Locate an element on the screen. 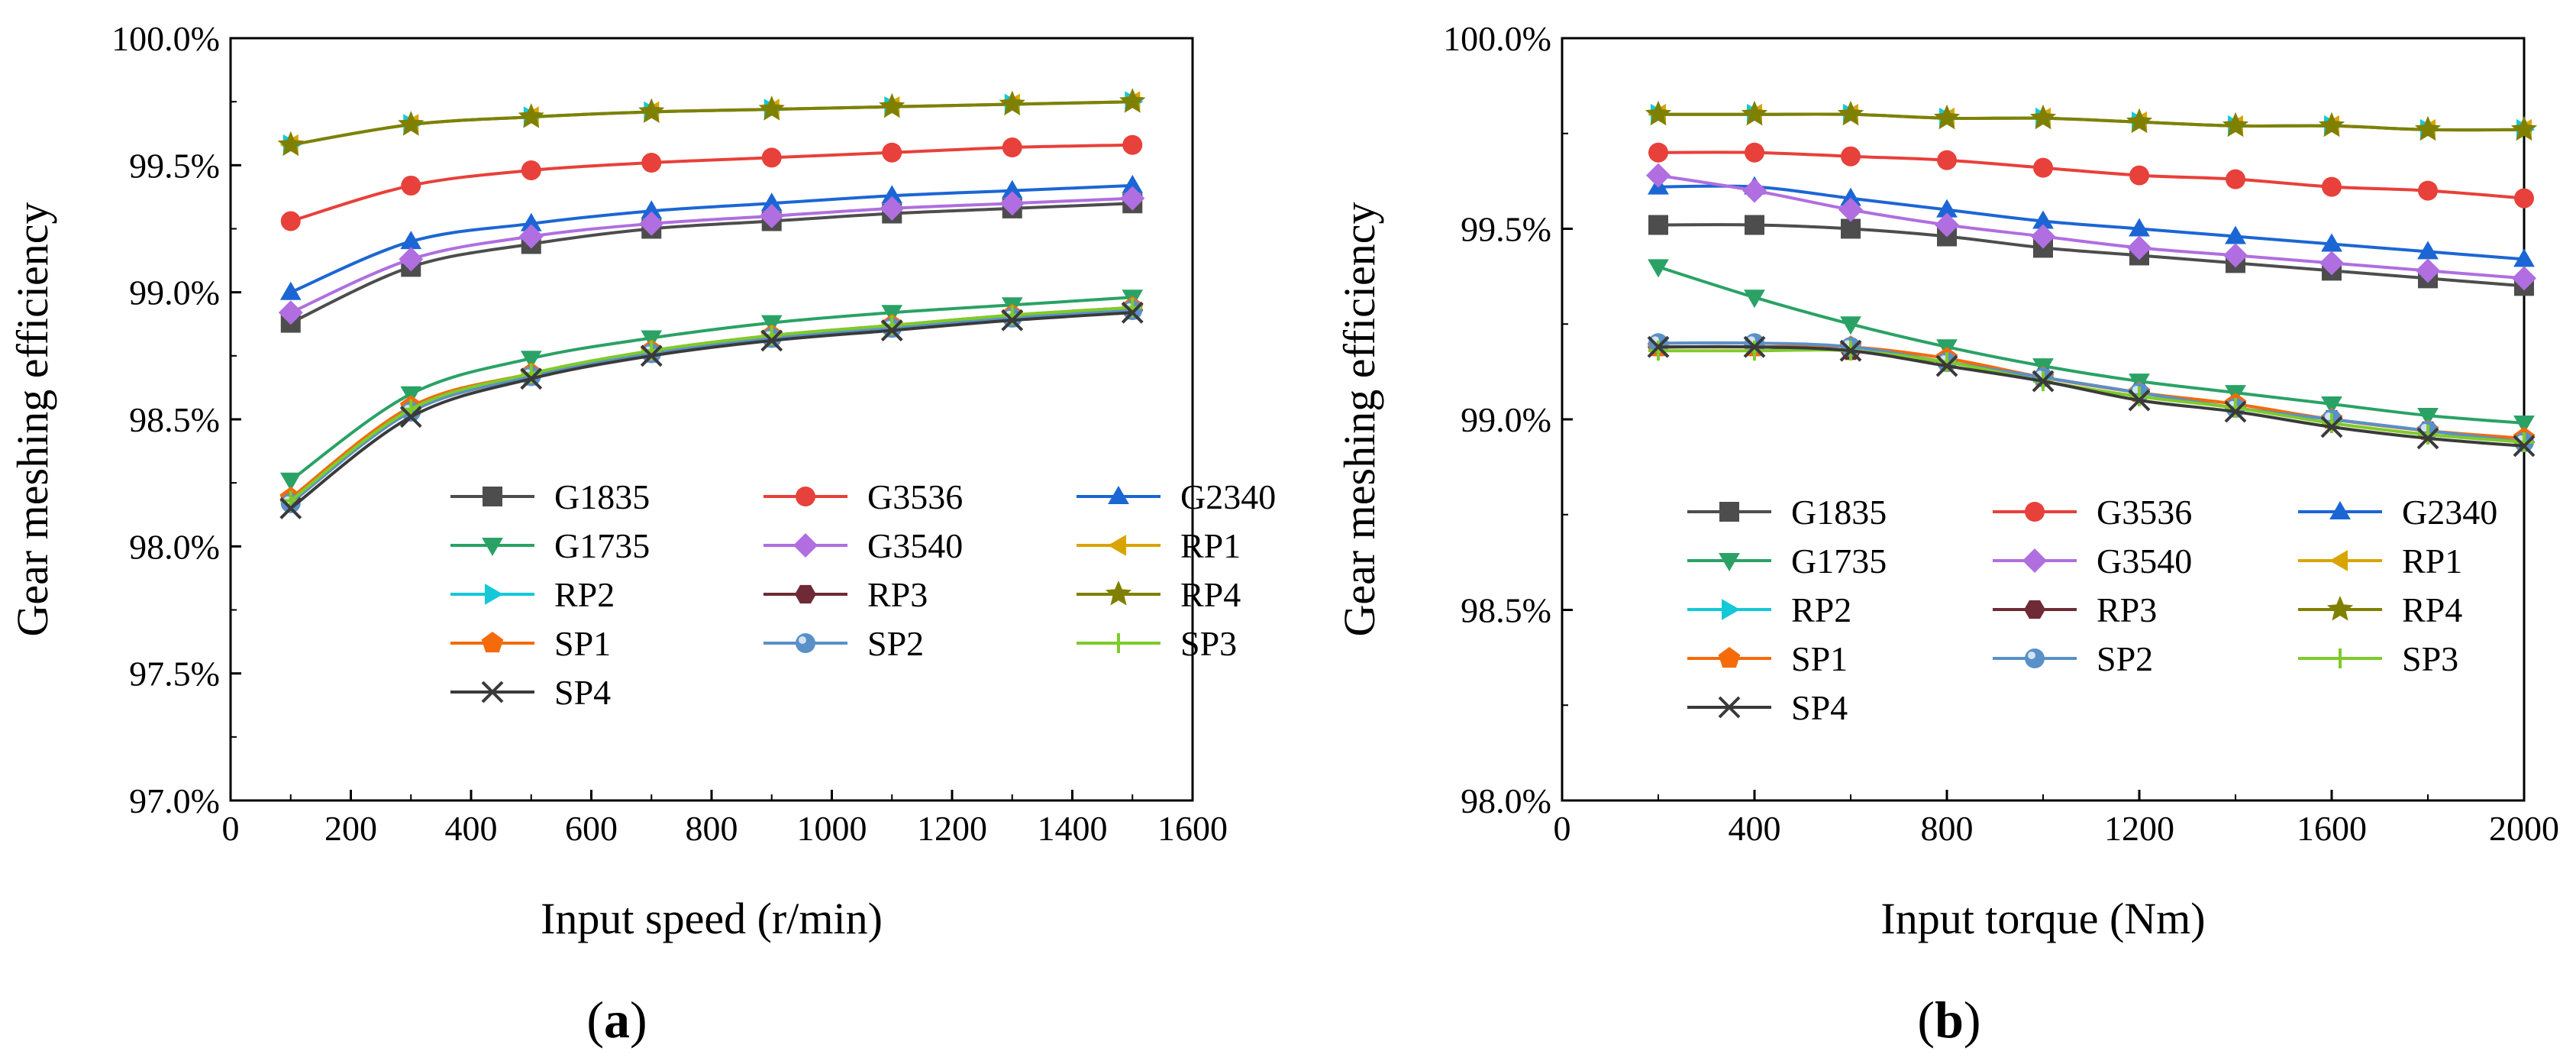  y-tick-label: 97.5% is located at coordinates (174, 674).